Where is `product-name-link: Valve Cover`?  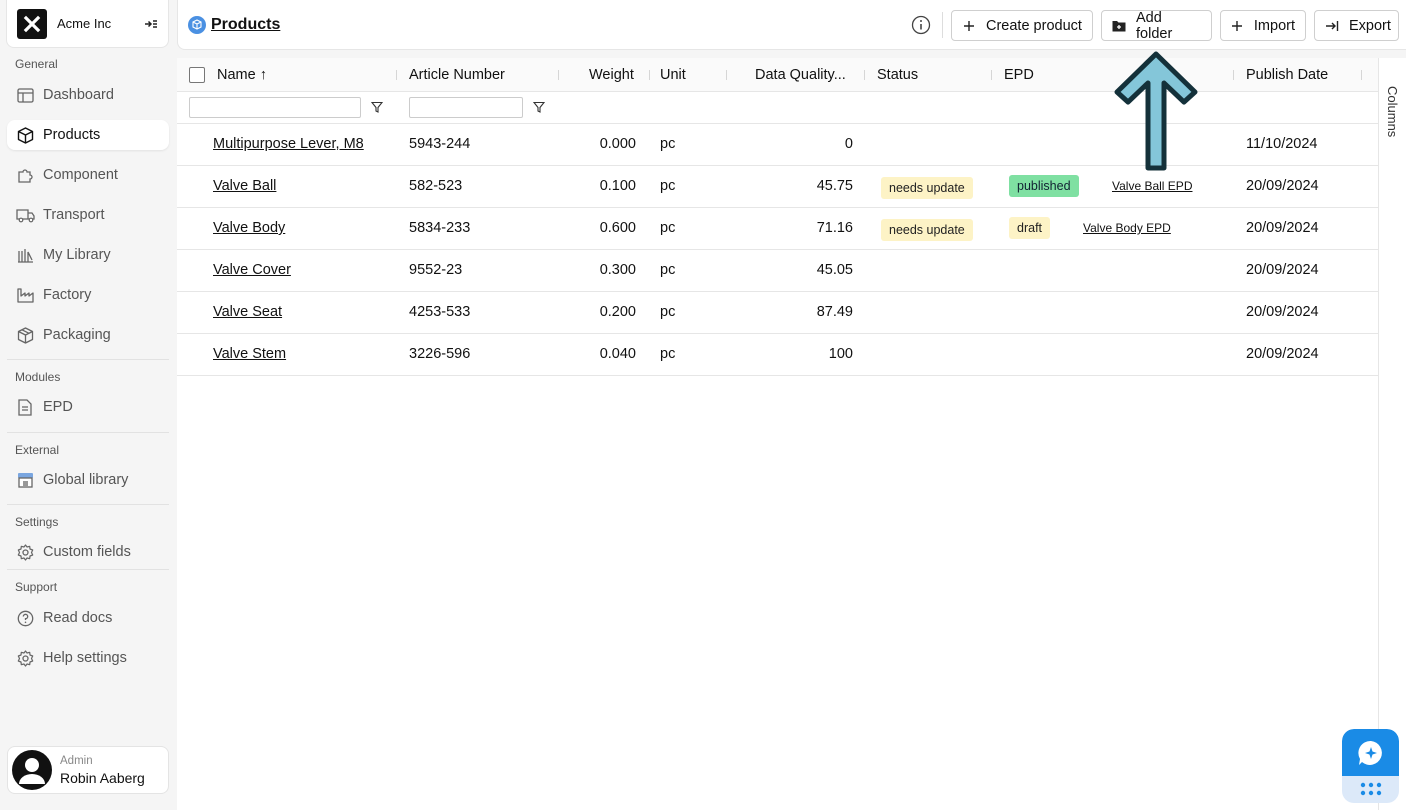 product-name-link: Valve Cover is located at coordinates (252, 270).